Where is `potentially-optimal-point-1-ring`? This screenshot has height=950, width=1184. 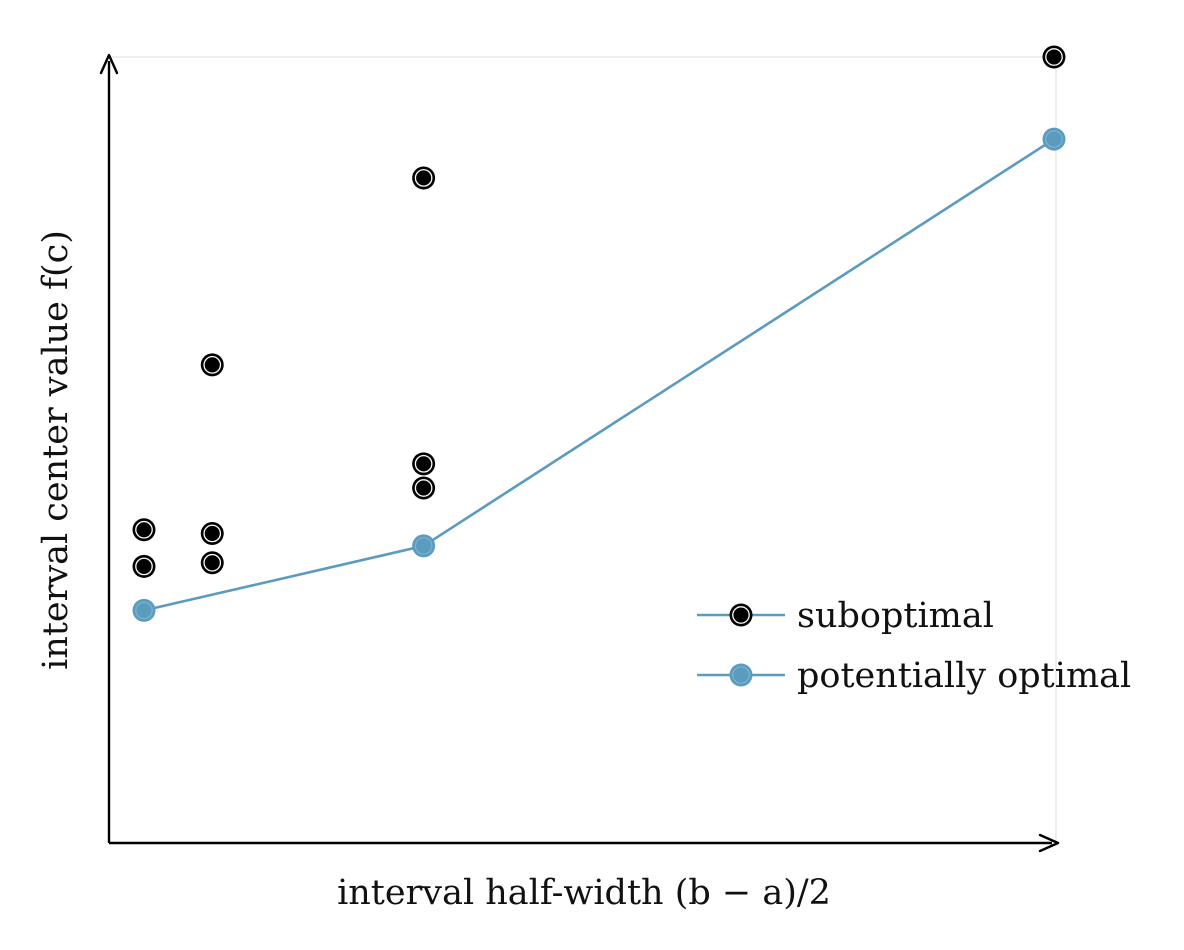 potentially-optimal-point-1-ring is located at coordinates (423, 546).